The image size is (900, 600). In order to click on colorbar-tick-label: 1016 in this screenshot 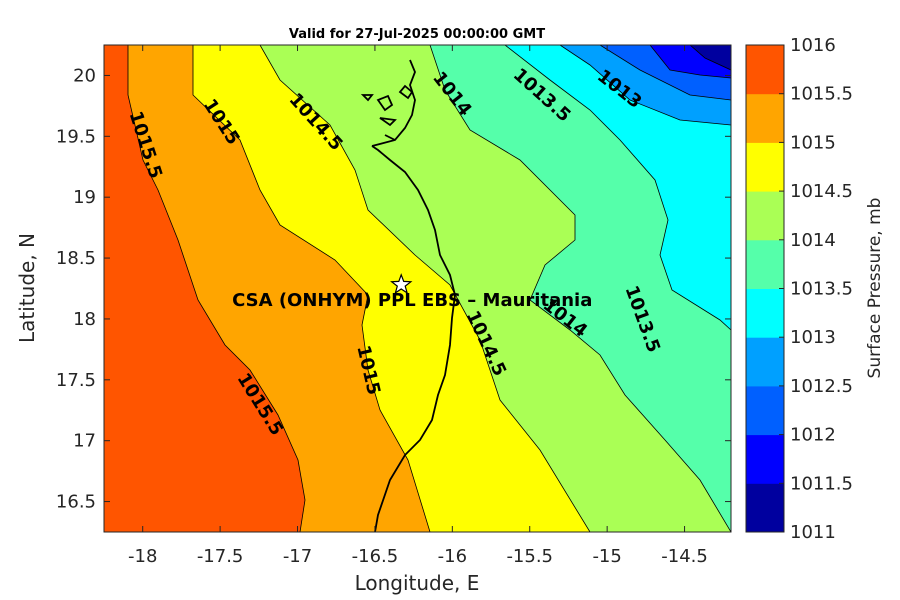, I will do `click(813, 45)`.